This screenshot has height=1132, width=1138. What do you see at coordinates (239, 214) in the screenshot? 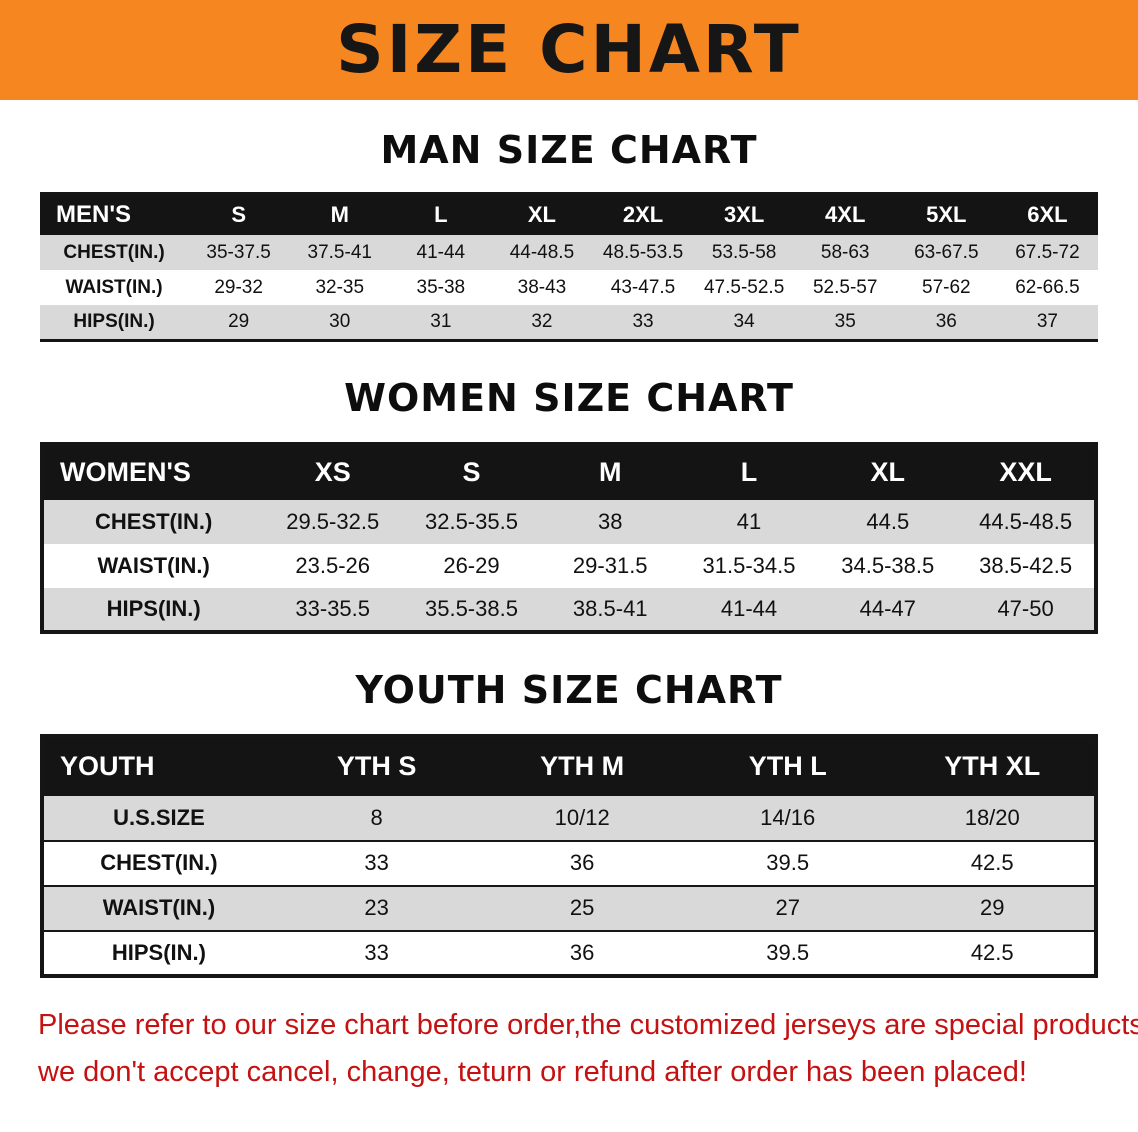
I see `size-column-header: S` at bounding box center [239, 214].